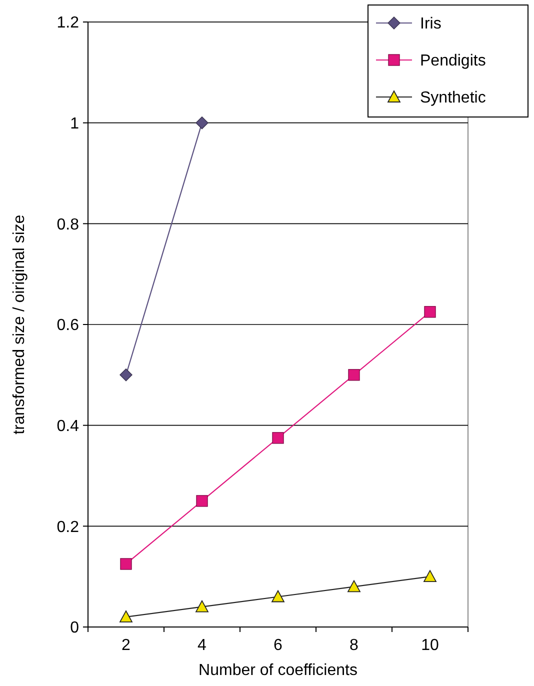 This screenshot has height=686, width=534. Describe the element at coordinates (431, 24) in the screenshot. I see `legend-label: Iris` at that location.